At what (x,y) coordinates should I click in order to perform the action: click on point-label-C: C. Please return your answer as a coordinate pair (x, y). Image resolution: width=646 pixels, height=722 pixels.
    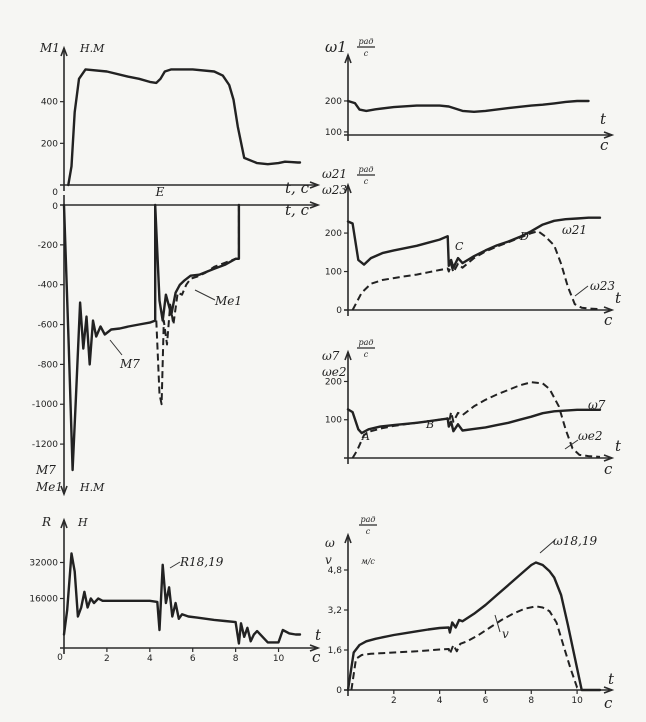
    Looking at the image, I should click on (459, 246).